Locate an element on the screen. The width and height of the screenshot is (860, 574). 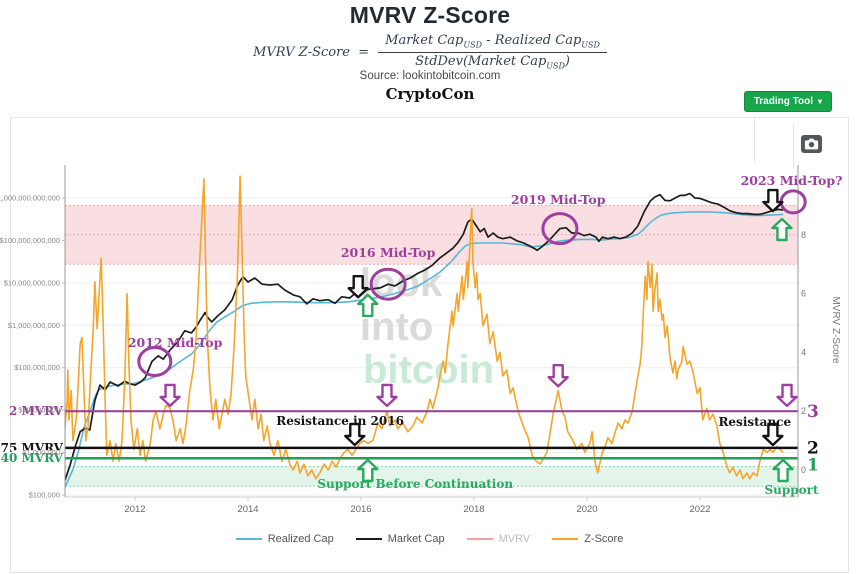
legend-item-market-cap: Market Cap is located at coordinates (400, 539).